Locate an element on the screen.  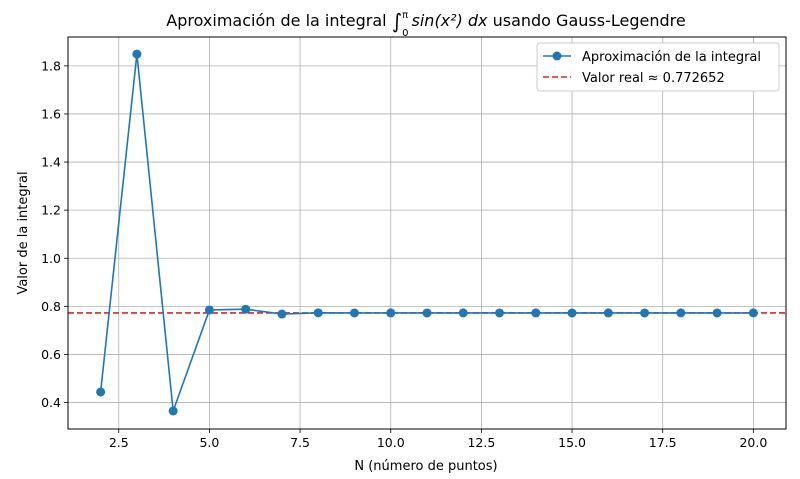
x-tick-label: 10.0 is located at coordinates (391, 442).